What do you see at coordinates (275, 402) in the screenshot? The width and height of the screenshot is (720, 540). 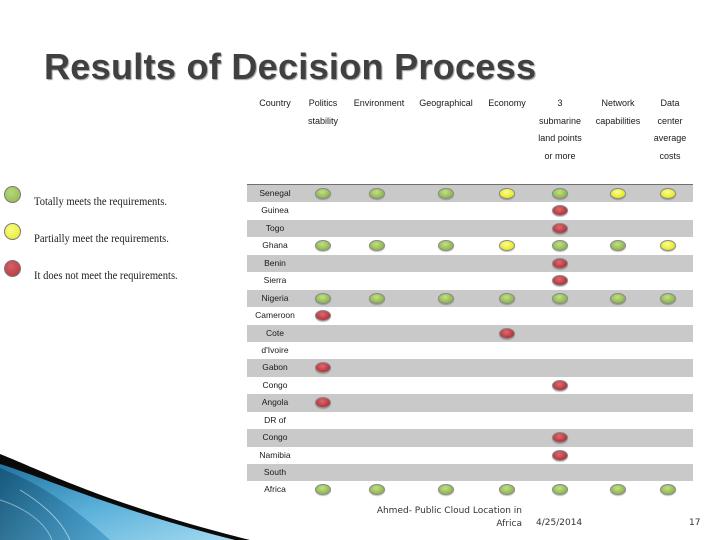 I see `country-cell: Angola` at bounding box center [275, 402].